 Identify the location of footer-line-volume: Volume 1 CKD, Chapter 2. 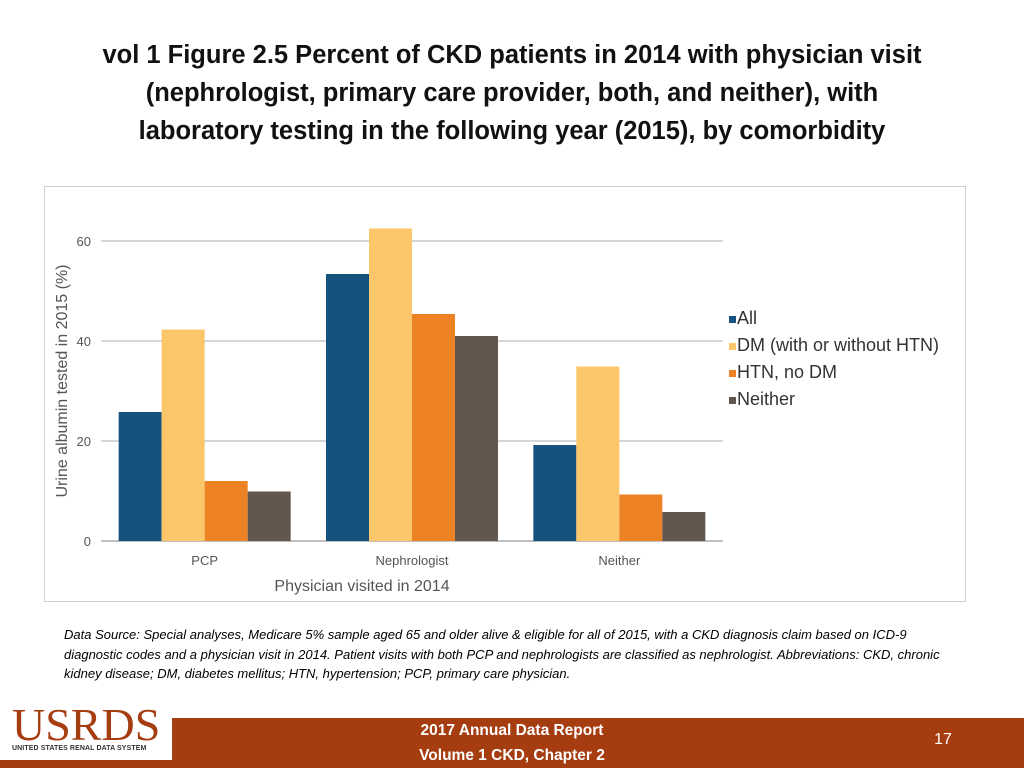
(512, 755).